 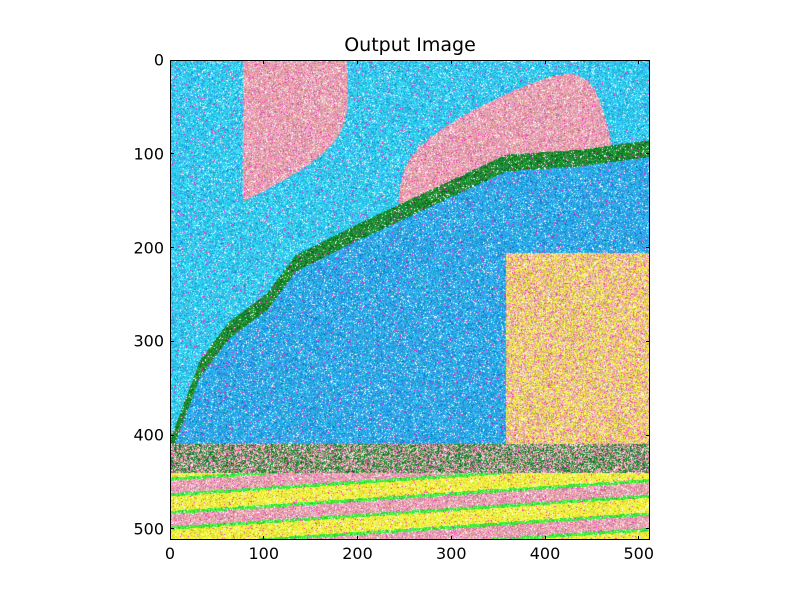 I want to click on x-tick-label: 200, so click(x=357, y=553).